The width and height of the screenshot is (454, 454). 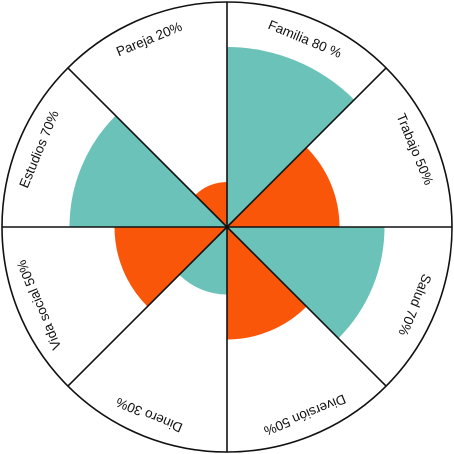 I want to click on segment-label-5: Dinero 30%, so click(x=149, y=415).